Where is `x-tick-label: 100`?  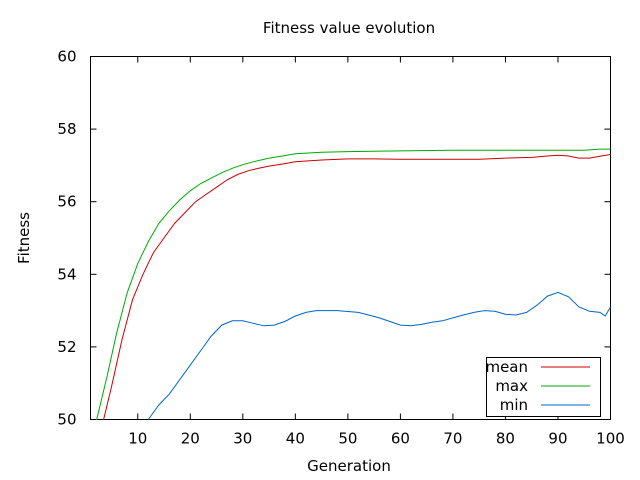
x-tick-label: 100 is located at coordinates (610, 439).